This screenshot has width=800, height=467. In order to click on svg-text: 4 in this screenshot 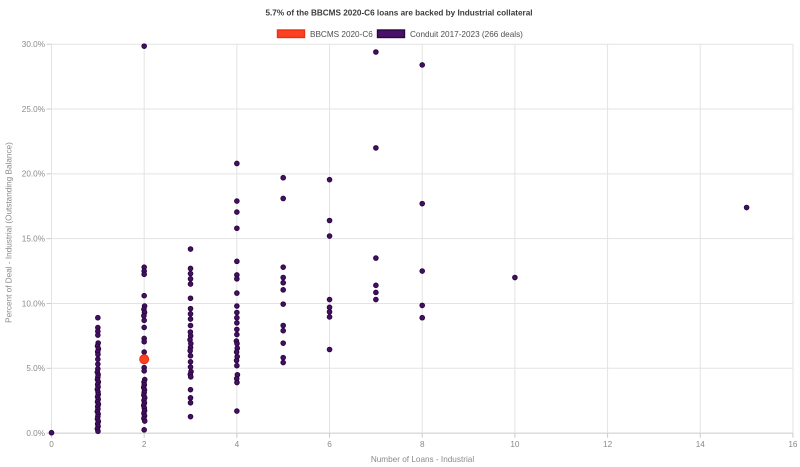, I will do `click(237, 444)`.